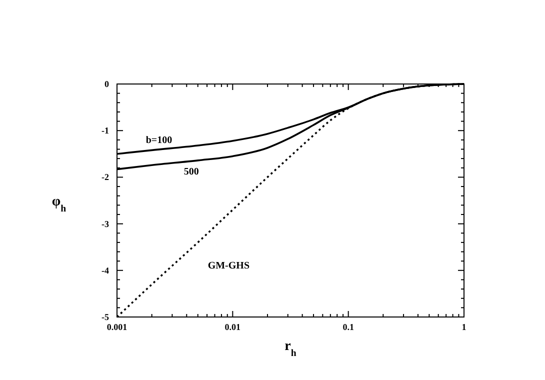  What do you see at coordinates (106, 177) in the screenshot?
I see `y-tick-label: -2` at bounding box center [106, 177].